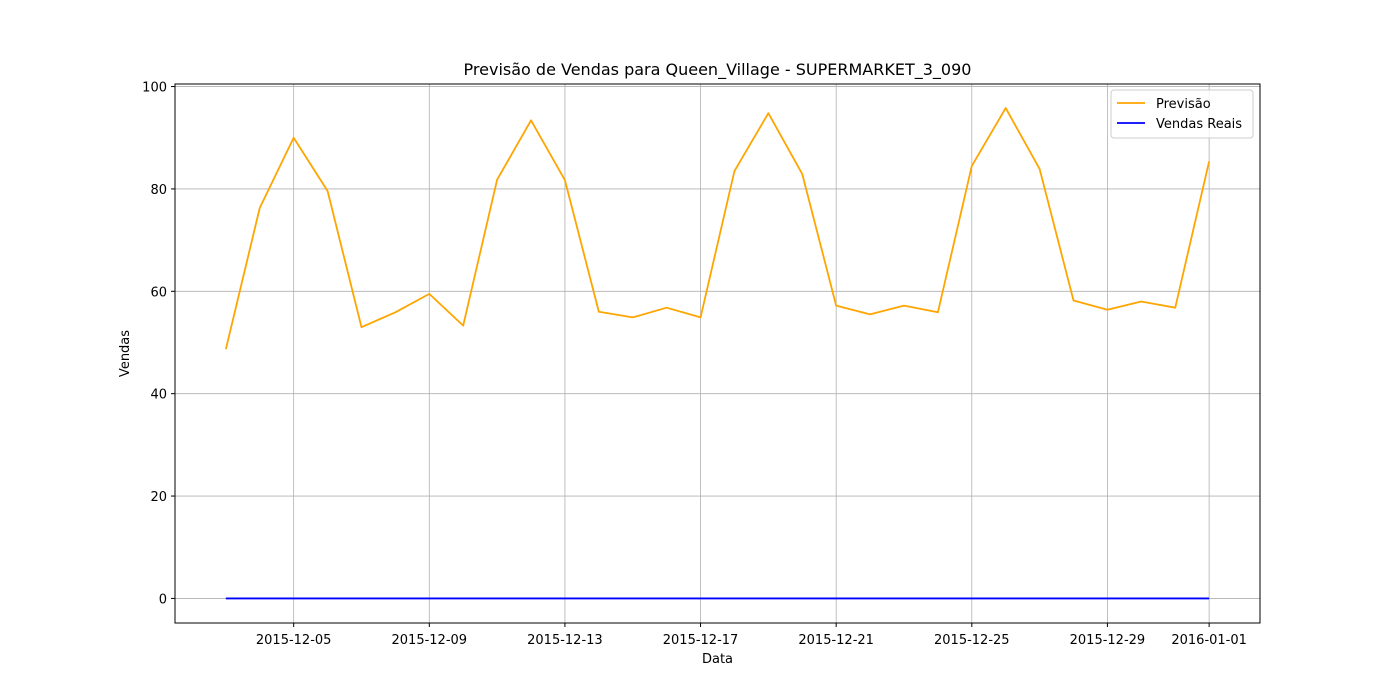 Image resolution: width=1400 pixels, height=700 pixels. What do you see at coordinates (1209, 640) in the screenshot?
I see `x-tick-label: 2016-01-01` at bounding box center [1209, 640].